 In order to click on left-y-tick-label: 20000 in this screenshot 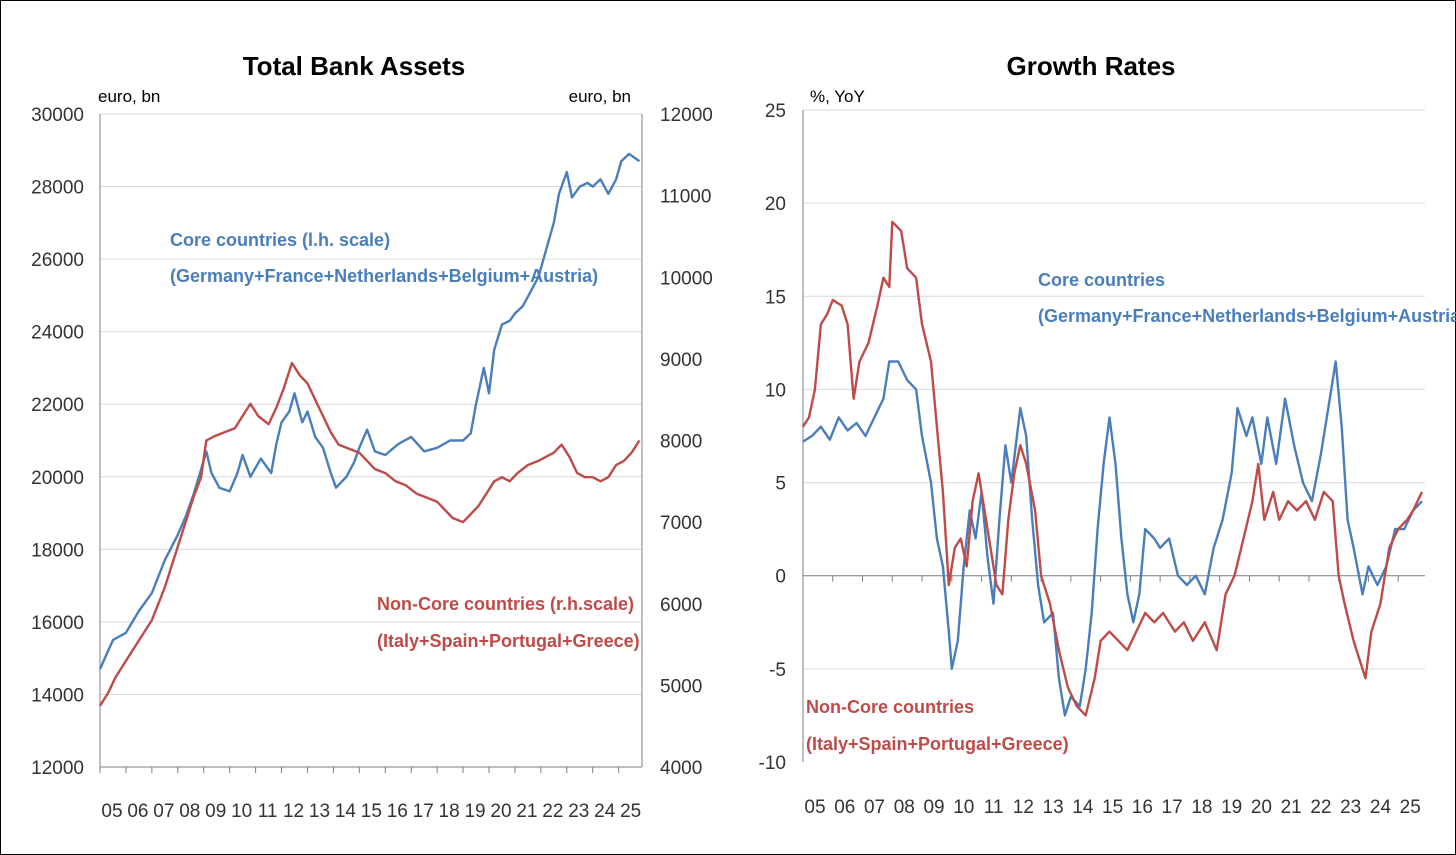, I will do `click(57, 478)`.